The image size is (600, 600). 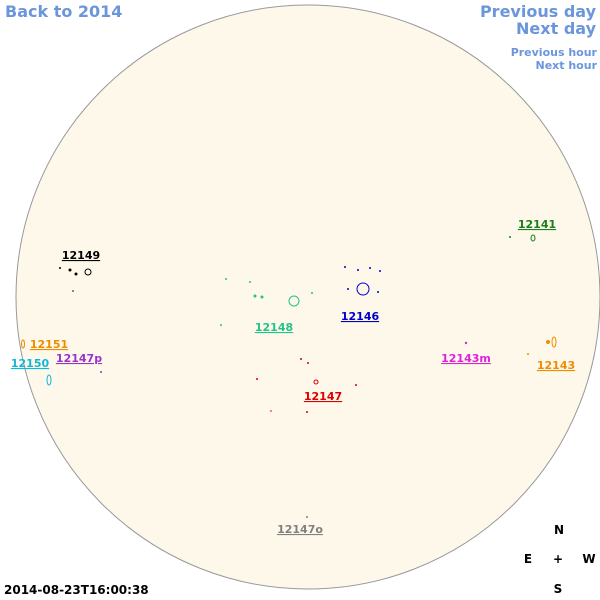 What do you see at coordinates (537, 224) in the screenshot?
I see `region-label: 12141` at bounding box center [537, 224].